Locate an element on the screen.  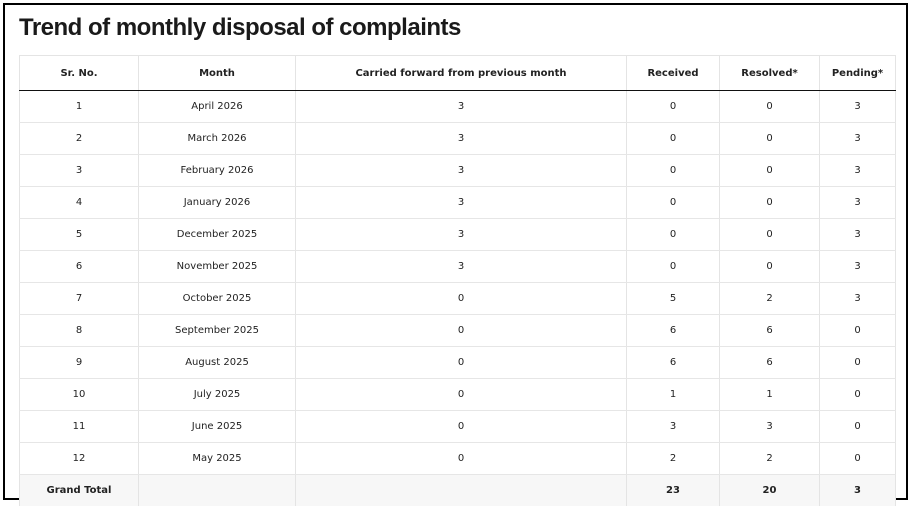
table-row: 5 December 2025 3 0 0 3 is located at coordinates (457, 234).